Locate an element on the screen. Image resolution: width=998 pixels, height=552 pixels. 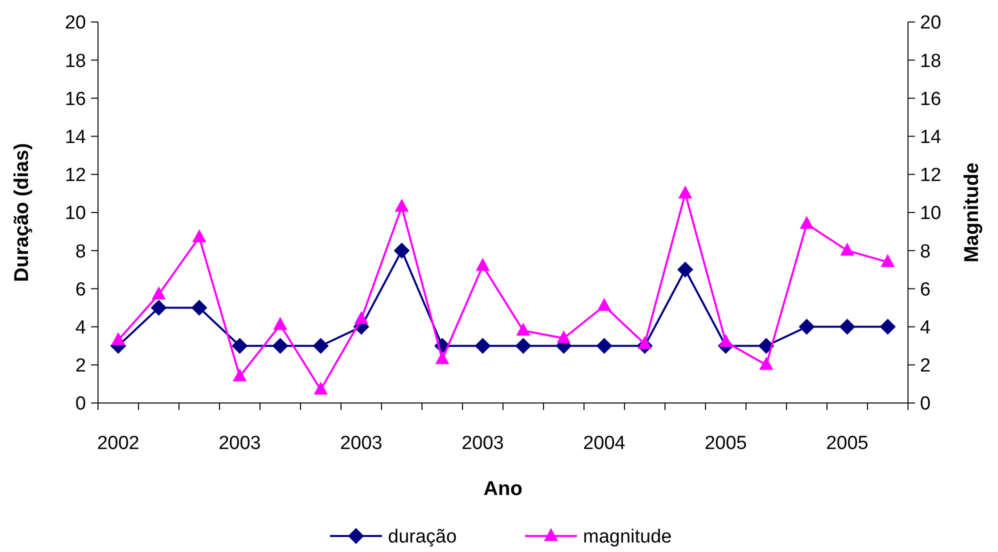
legend-label: magnitude is located at coordinates (627, 537).